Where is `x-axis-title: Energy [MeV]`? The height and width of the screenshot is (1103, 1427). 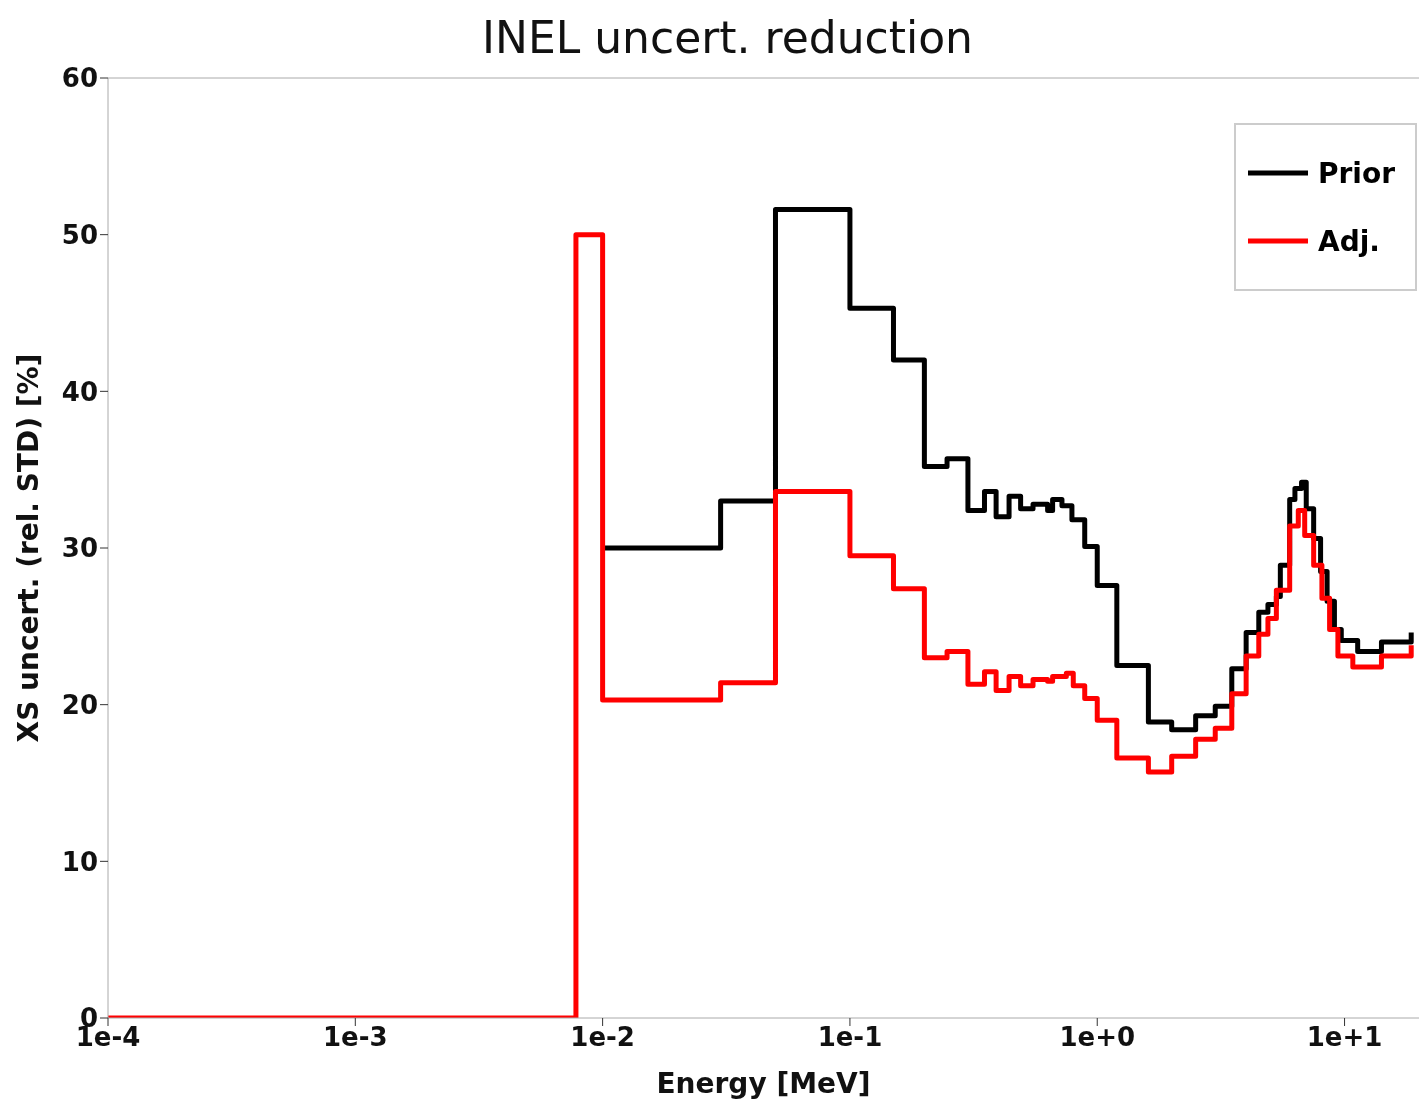
x-axis-title: Energy [MeV] is located at coordinates (763, 1083).